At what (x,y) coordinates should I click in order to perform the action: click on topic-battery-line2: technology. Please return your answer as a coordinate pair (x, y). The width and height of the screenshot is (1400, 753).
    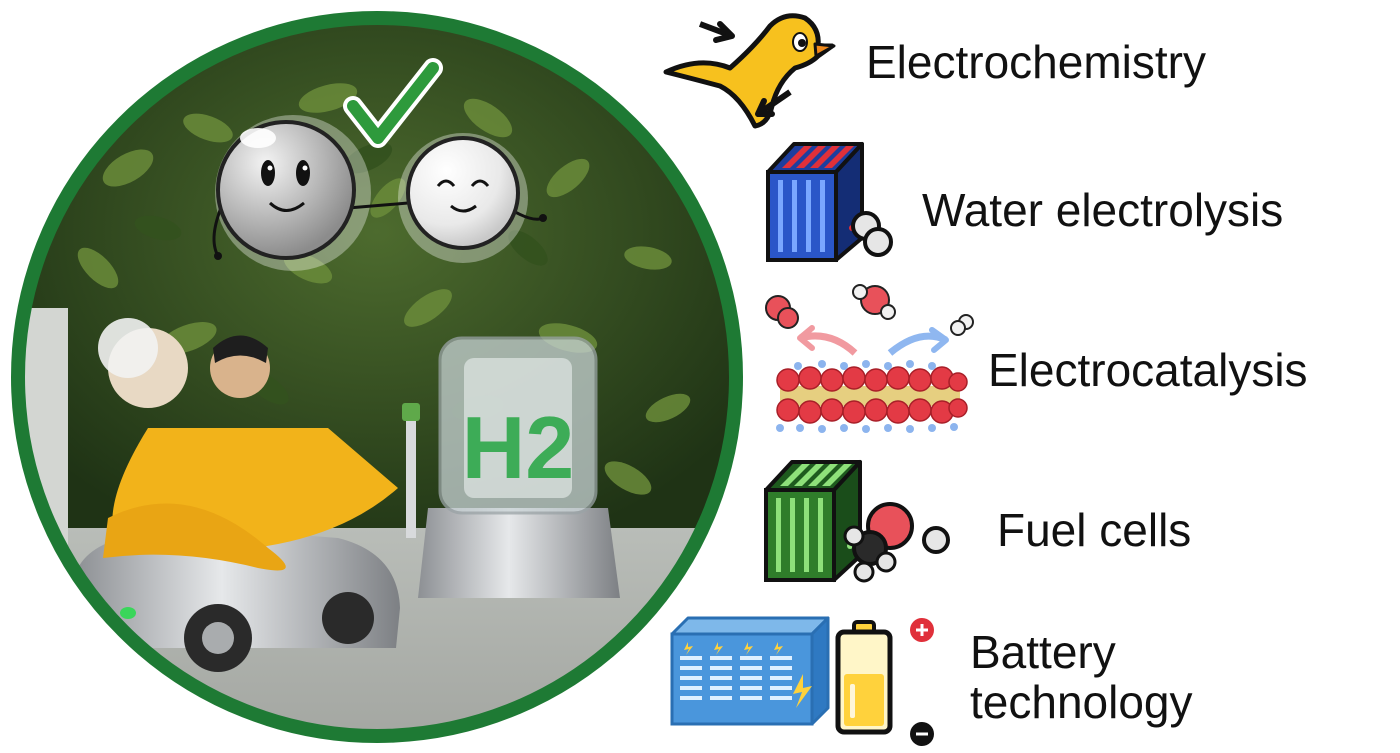
    Looking at the image, I should click on (1081, 701).